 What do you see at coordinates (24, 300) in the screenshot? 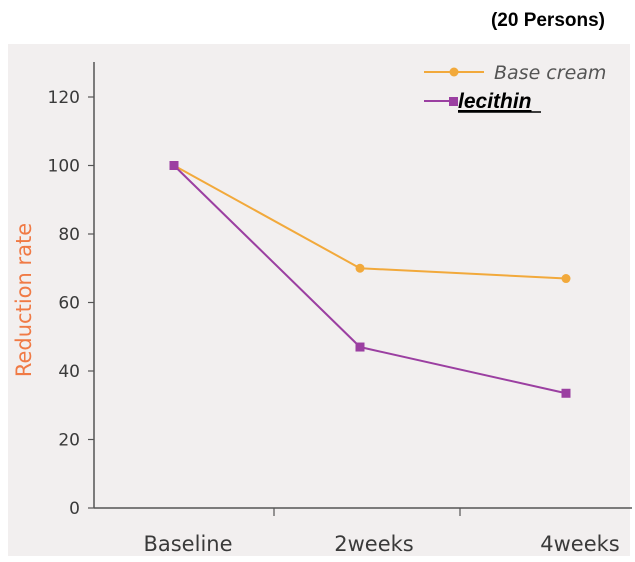
I see `y-axis-label: Reduction rate` at bounding box center [24, 300].